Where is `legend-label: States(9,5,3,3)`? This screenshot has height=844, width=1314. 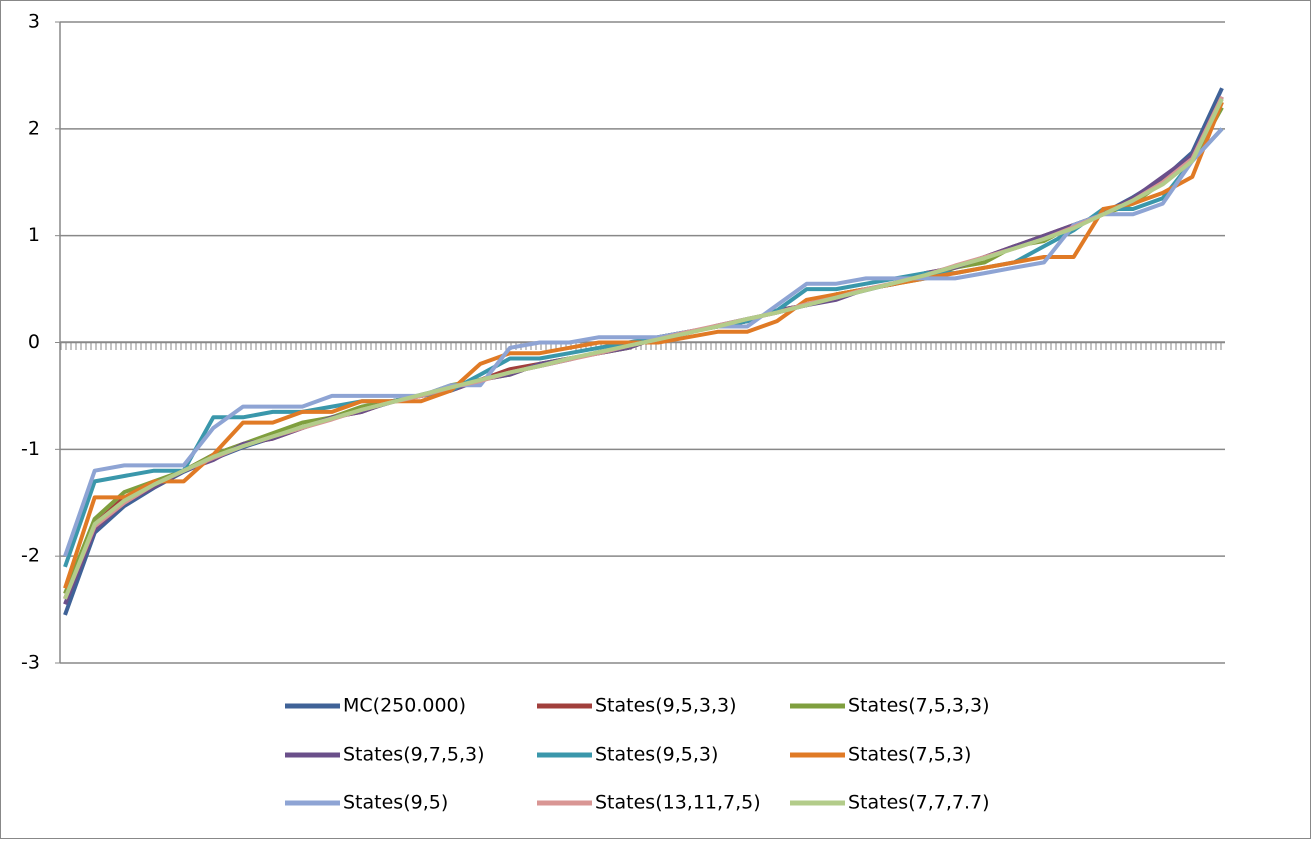
legend-label: States(9,5,3,3) is located at coordinates (666, 706).